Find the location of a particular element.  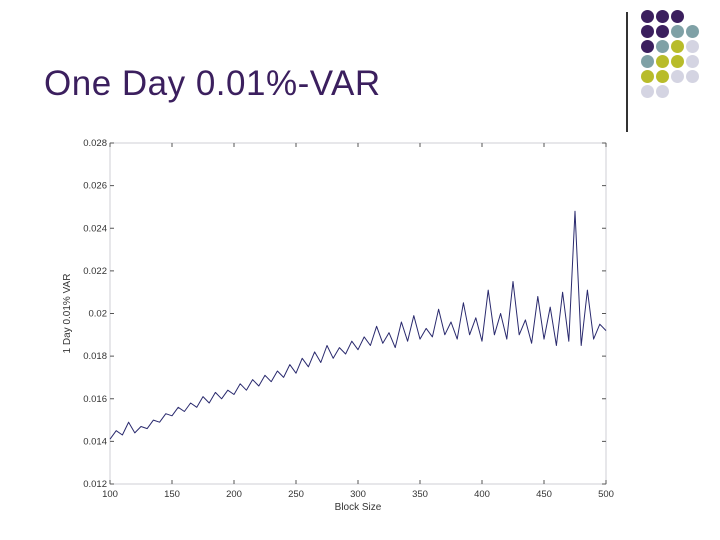

y-axis-title: 1 Day 0.01% VAR is located at coordinates (67, 314).